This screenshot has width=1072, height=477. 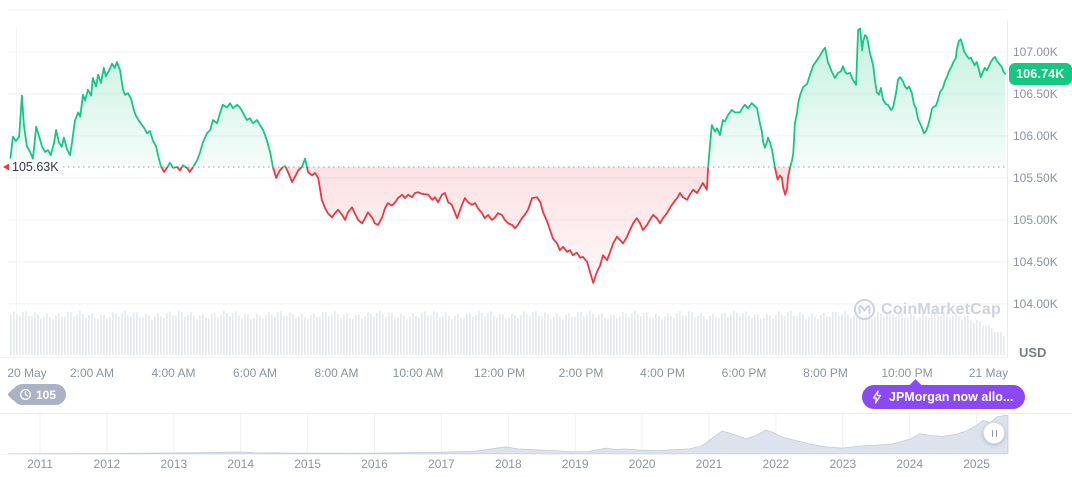 I want to click on x-axis-tick-label: 12:00 PM, so click(x=499, y=373).